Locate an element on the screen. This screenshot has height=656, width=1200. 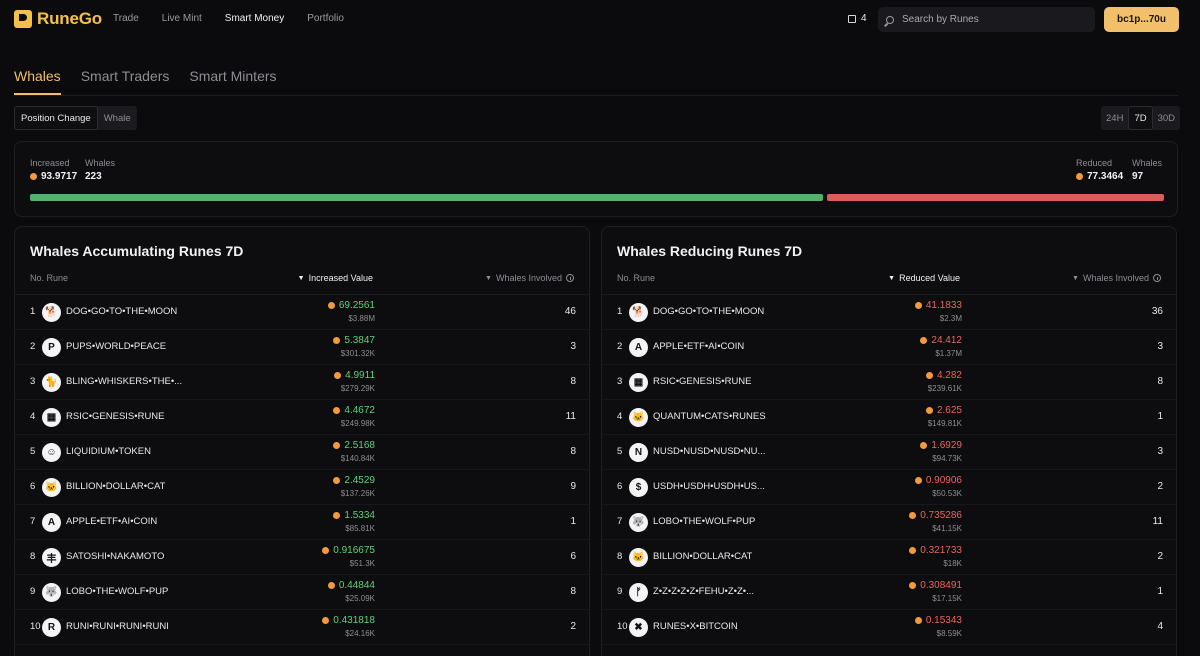
increased-ratio-bar is located at coordinates (426, 197).